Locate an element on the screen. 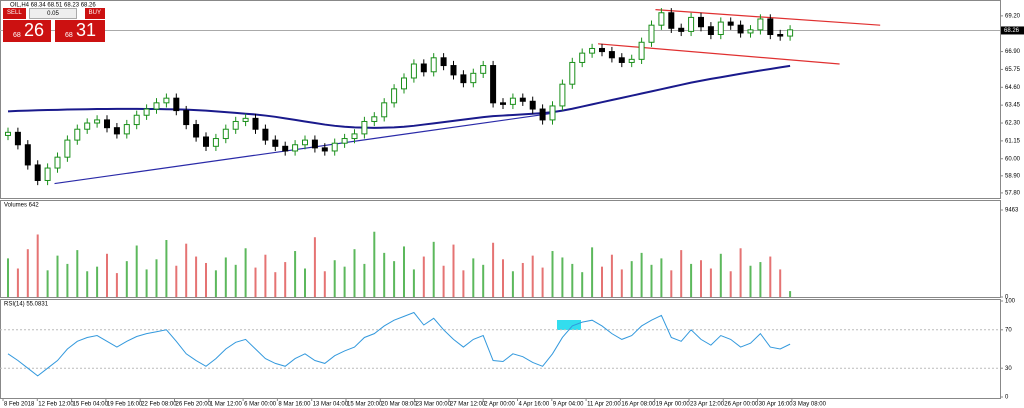 The width and height of the screenshot is (1024, 408). sell-button: SELL is located at coordinates (14, 13).